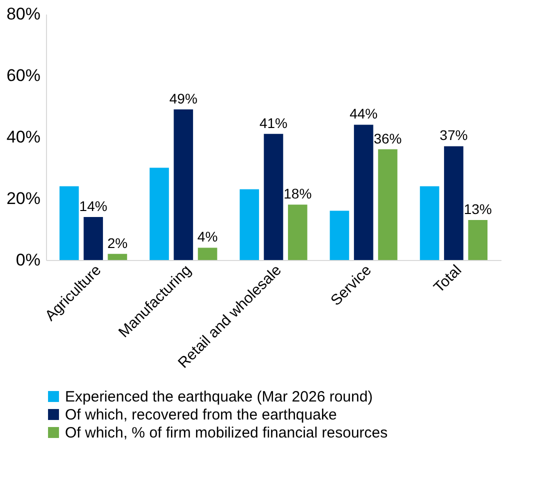 Image resolution: width=545 pixels, height=501 pixels. What do you see at coordinates (273, 122) in the screenshot?
I see `data-label: 41%` at bounding box center [273, 122].